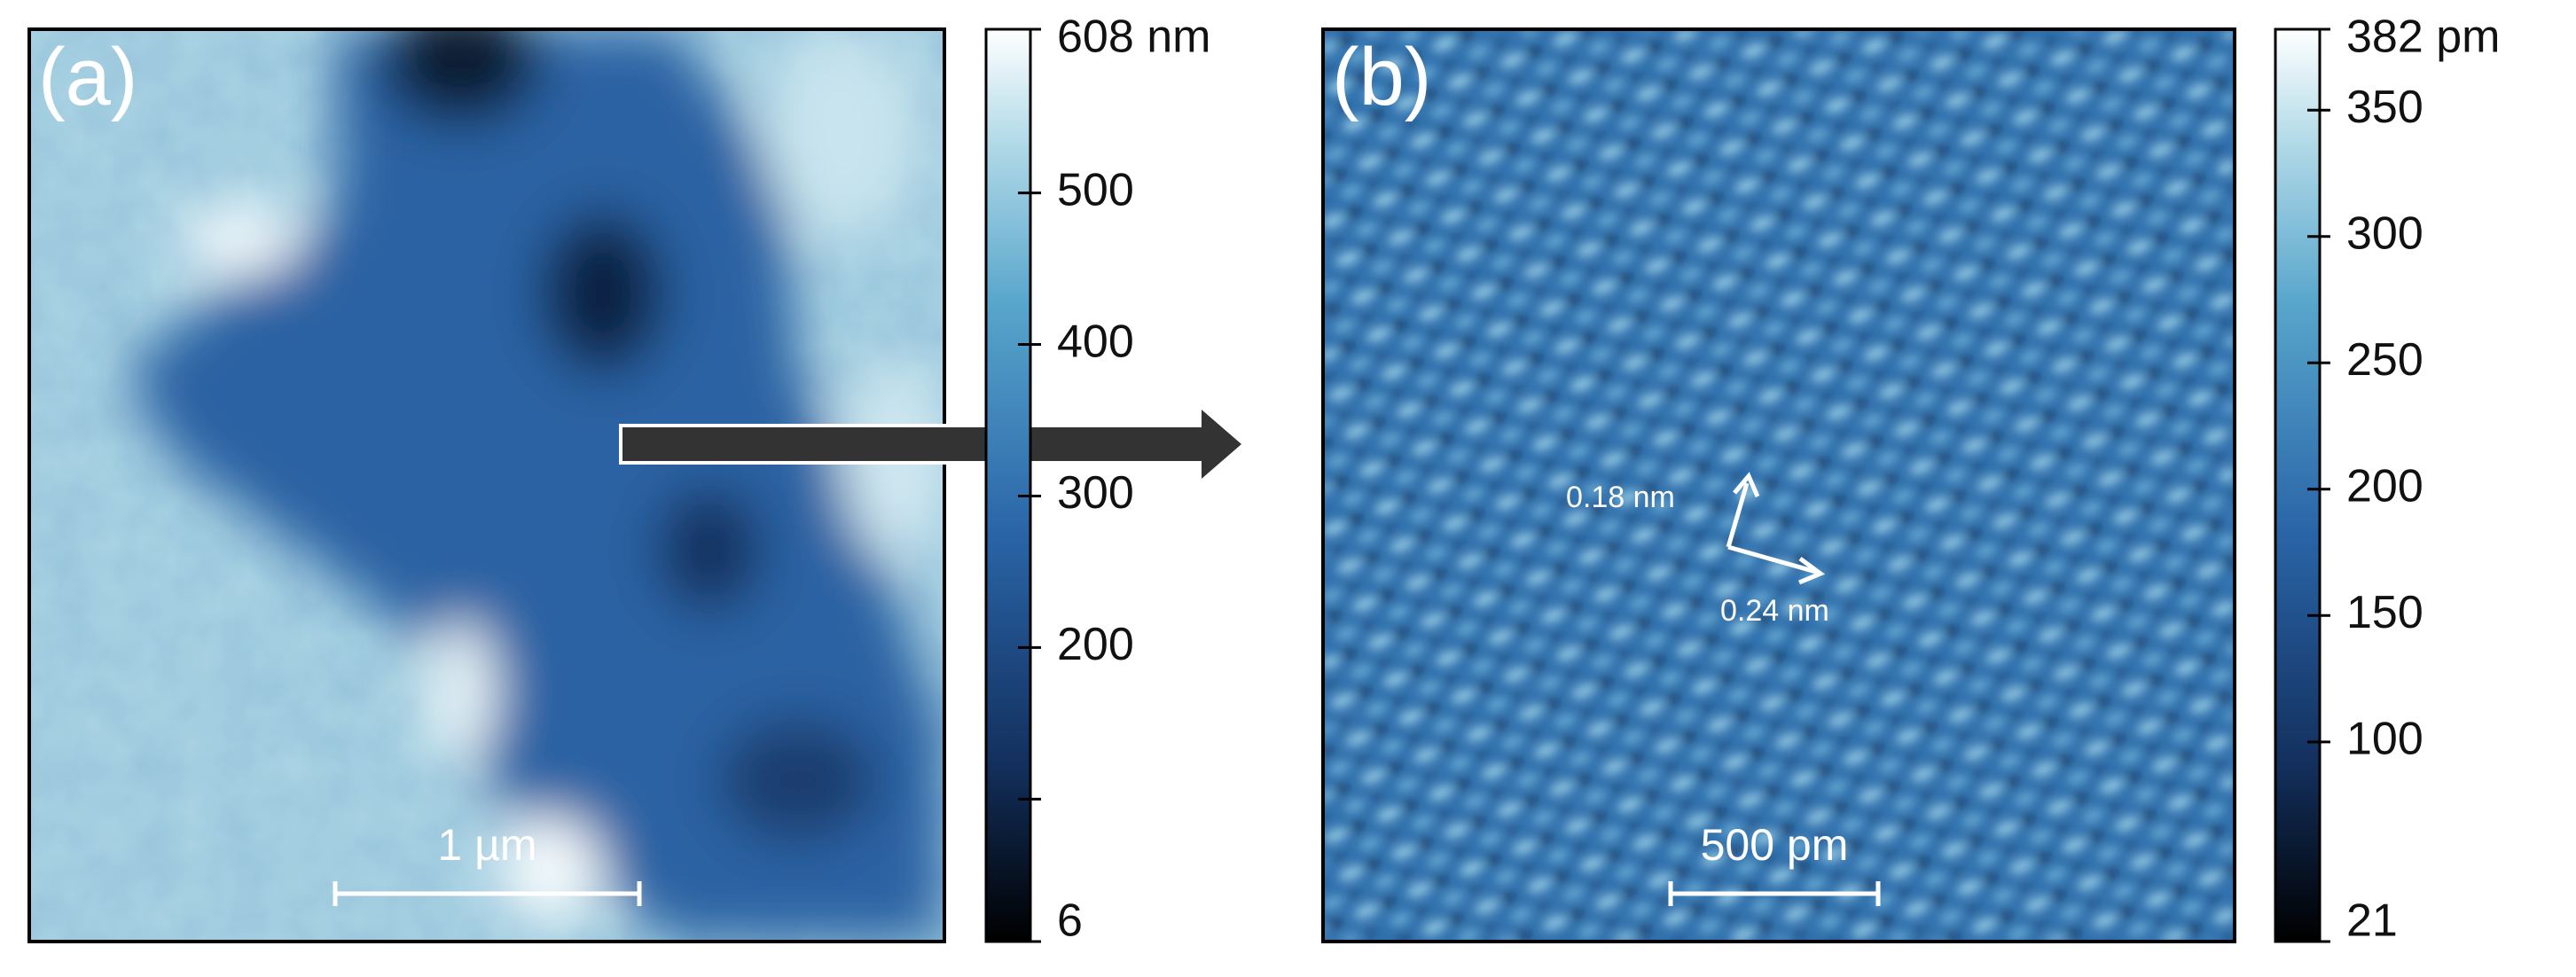 The width and height of the screenshot is (2576, 977). I want to click on colorbar-tick-label: 382 pm, so click(2423, 37).